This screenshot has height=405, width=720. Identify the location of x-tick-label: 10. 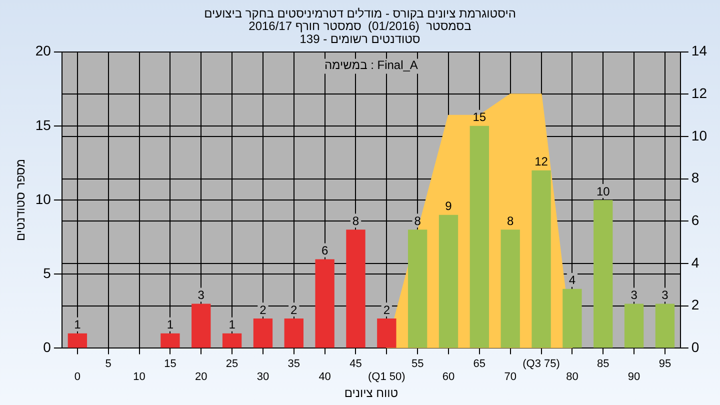
(139, 377).